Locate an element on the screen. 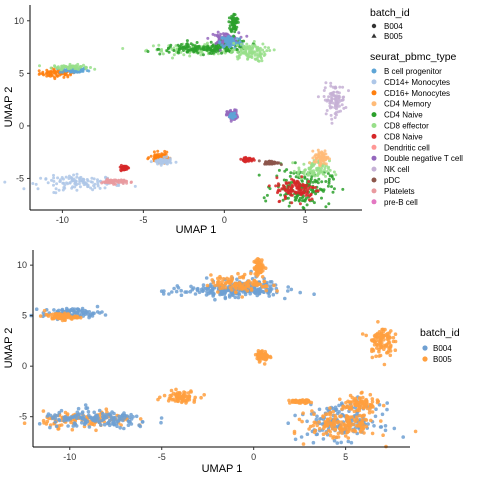 Image resolution: width=480 pixels, height=480 pixels. color-legend-label: CD8 Naive is located at coordinates (403, 136).